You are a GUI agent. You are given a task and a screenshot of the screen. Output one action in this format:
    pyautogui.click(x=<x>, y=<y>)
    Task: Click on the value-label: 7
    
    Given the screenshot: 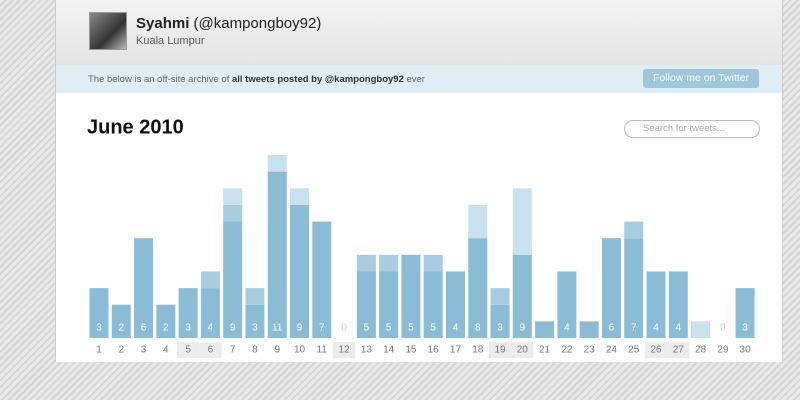 What is the action you would take?
    pyautogui.click(x=322, y=328)
    